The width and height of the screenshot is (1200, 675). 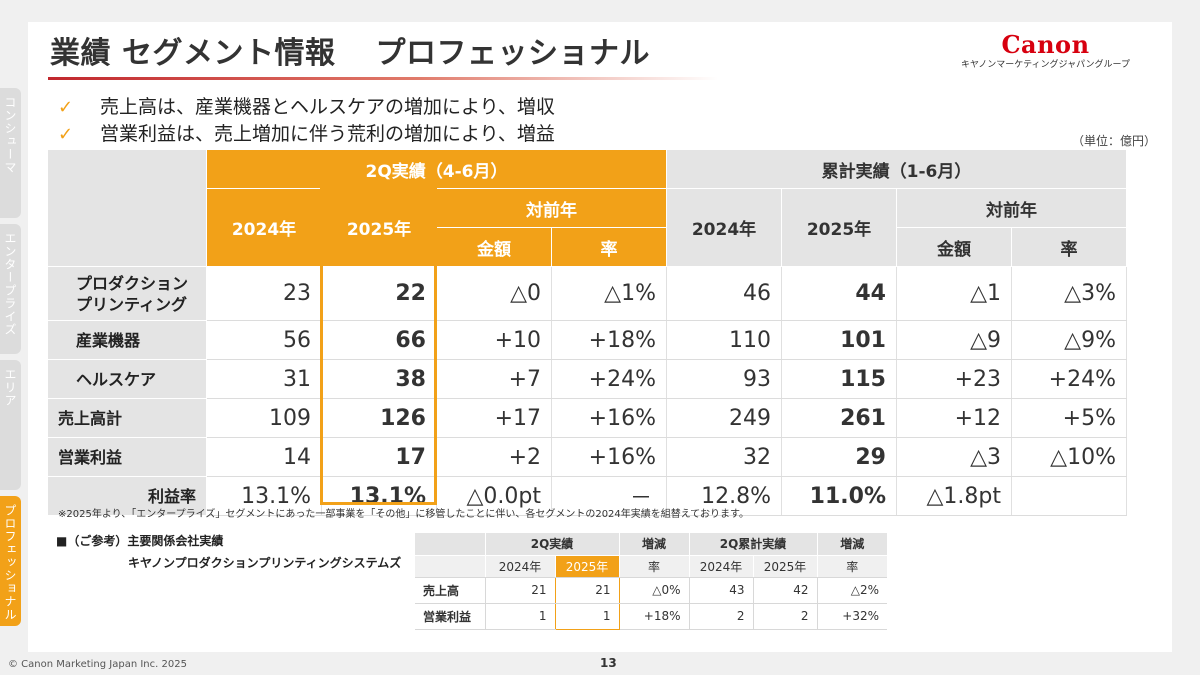 I want to click on cell: △9, so click(x=954, y=340).